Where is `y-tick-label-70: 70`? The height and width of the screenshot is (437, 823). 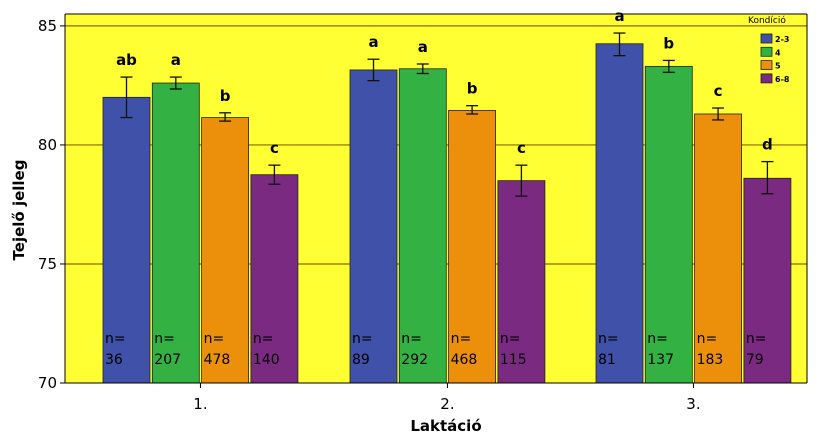 y-tick-label-70: 70 is located at coordinates (47, 383).